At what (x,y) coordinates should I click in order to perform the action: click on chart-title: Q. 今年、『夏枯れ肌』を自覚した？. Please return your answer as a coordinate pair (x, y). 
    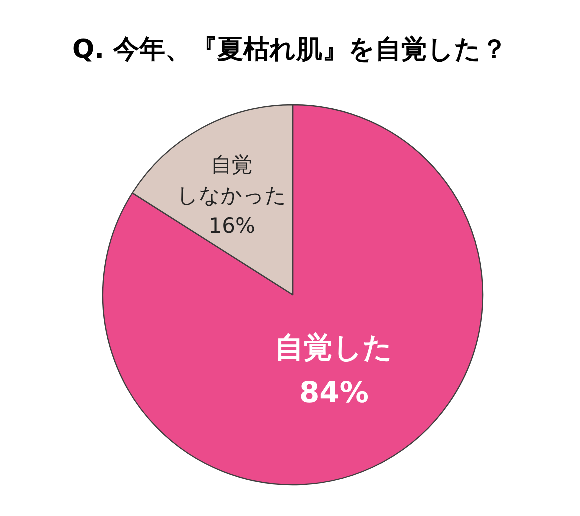
    Looking at the image, I should click on (290, 50).